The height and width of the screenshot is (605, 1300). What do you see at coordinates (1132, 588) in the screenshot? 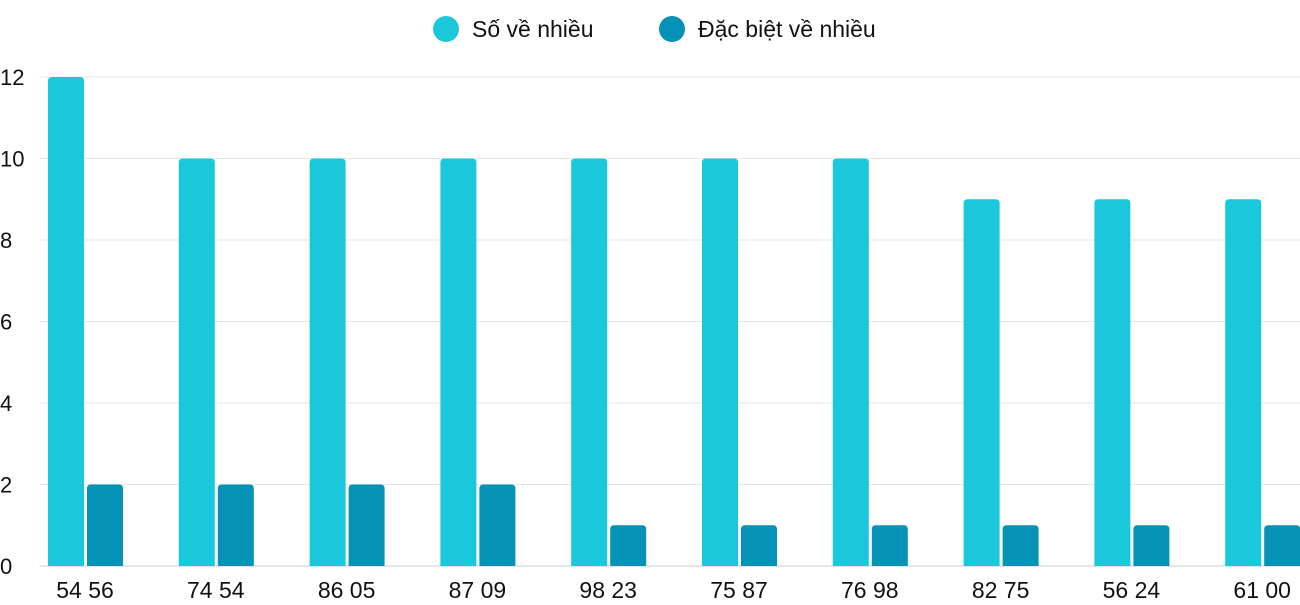
I see `x-tick-label: 56 24` at bounding box center [1132, 588].